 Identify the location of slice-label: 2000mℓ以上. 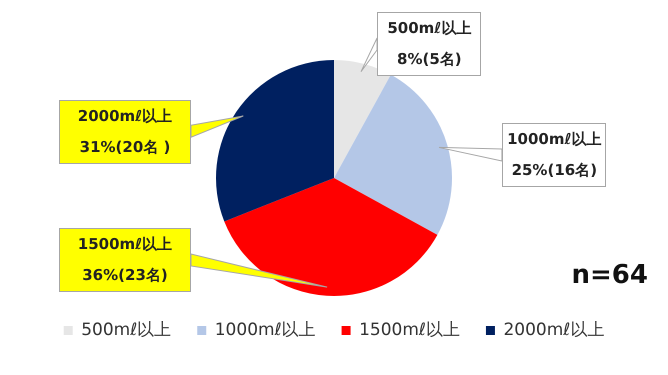
(125, 116).